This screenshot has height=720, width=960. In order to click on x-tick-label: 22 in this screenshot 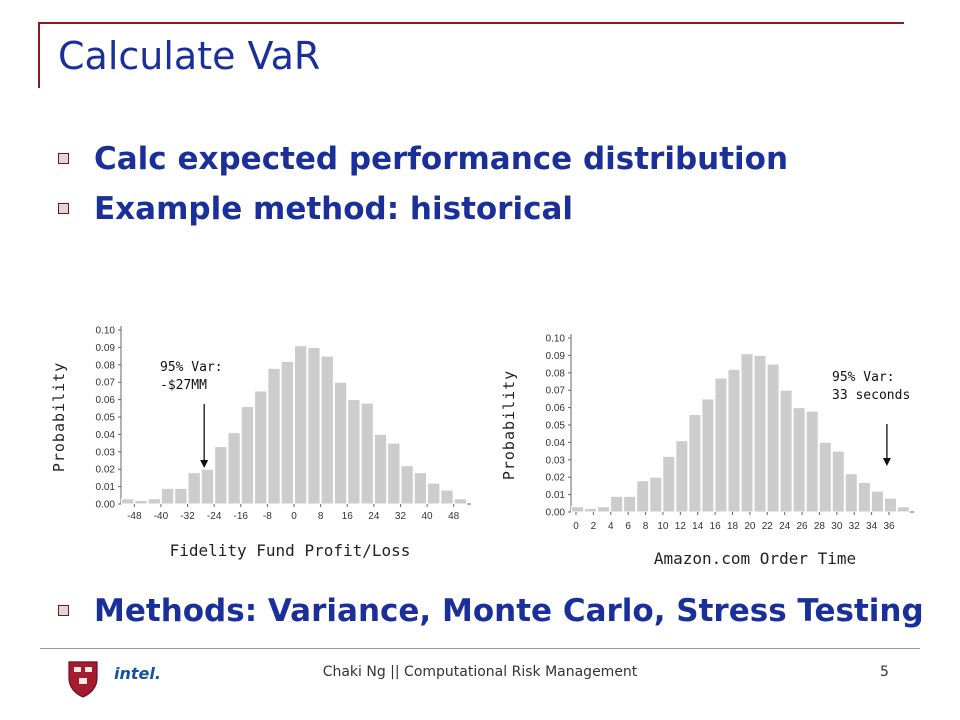, I will do `click(768, 526)`.